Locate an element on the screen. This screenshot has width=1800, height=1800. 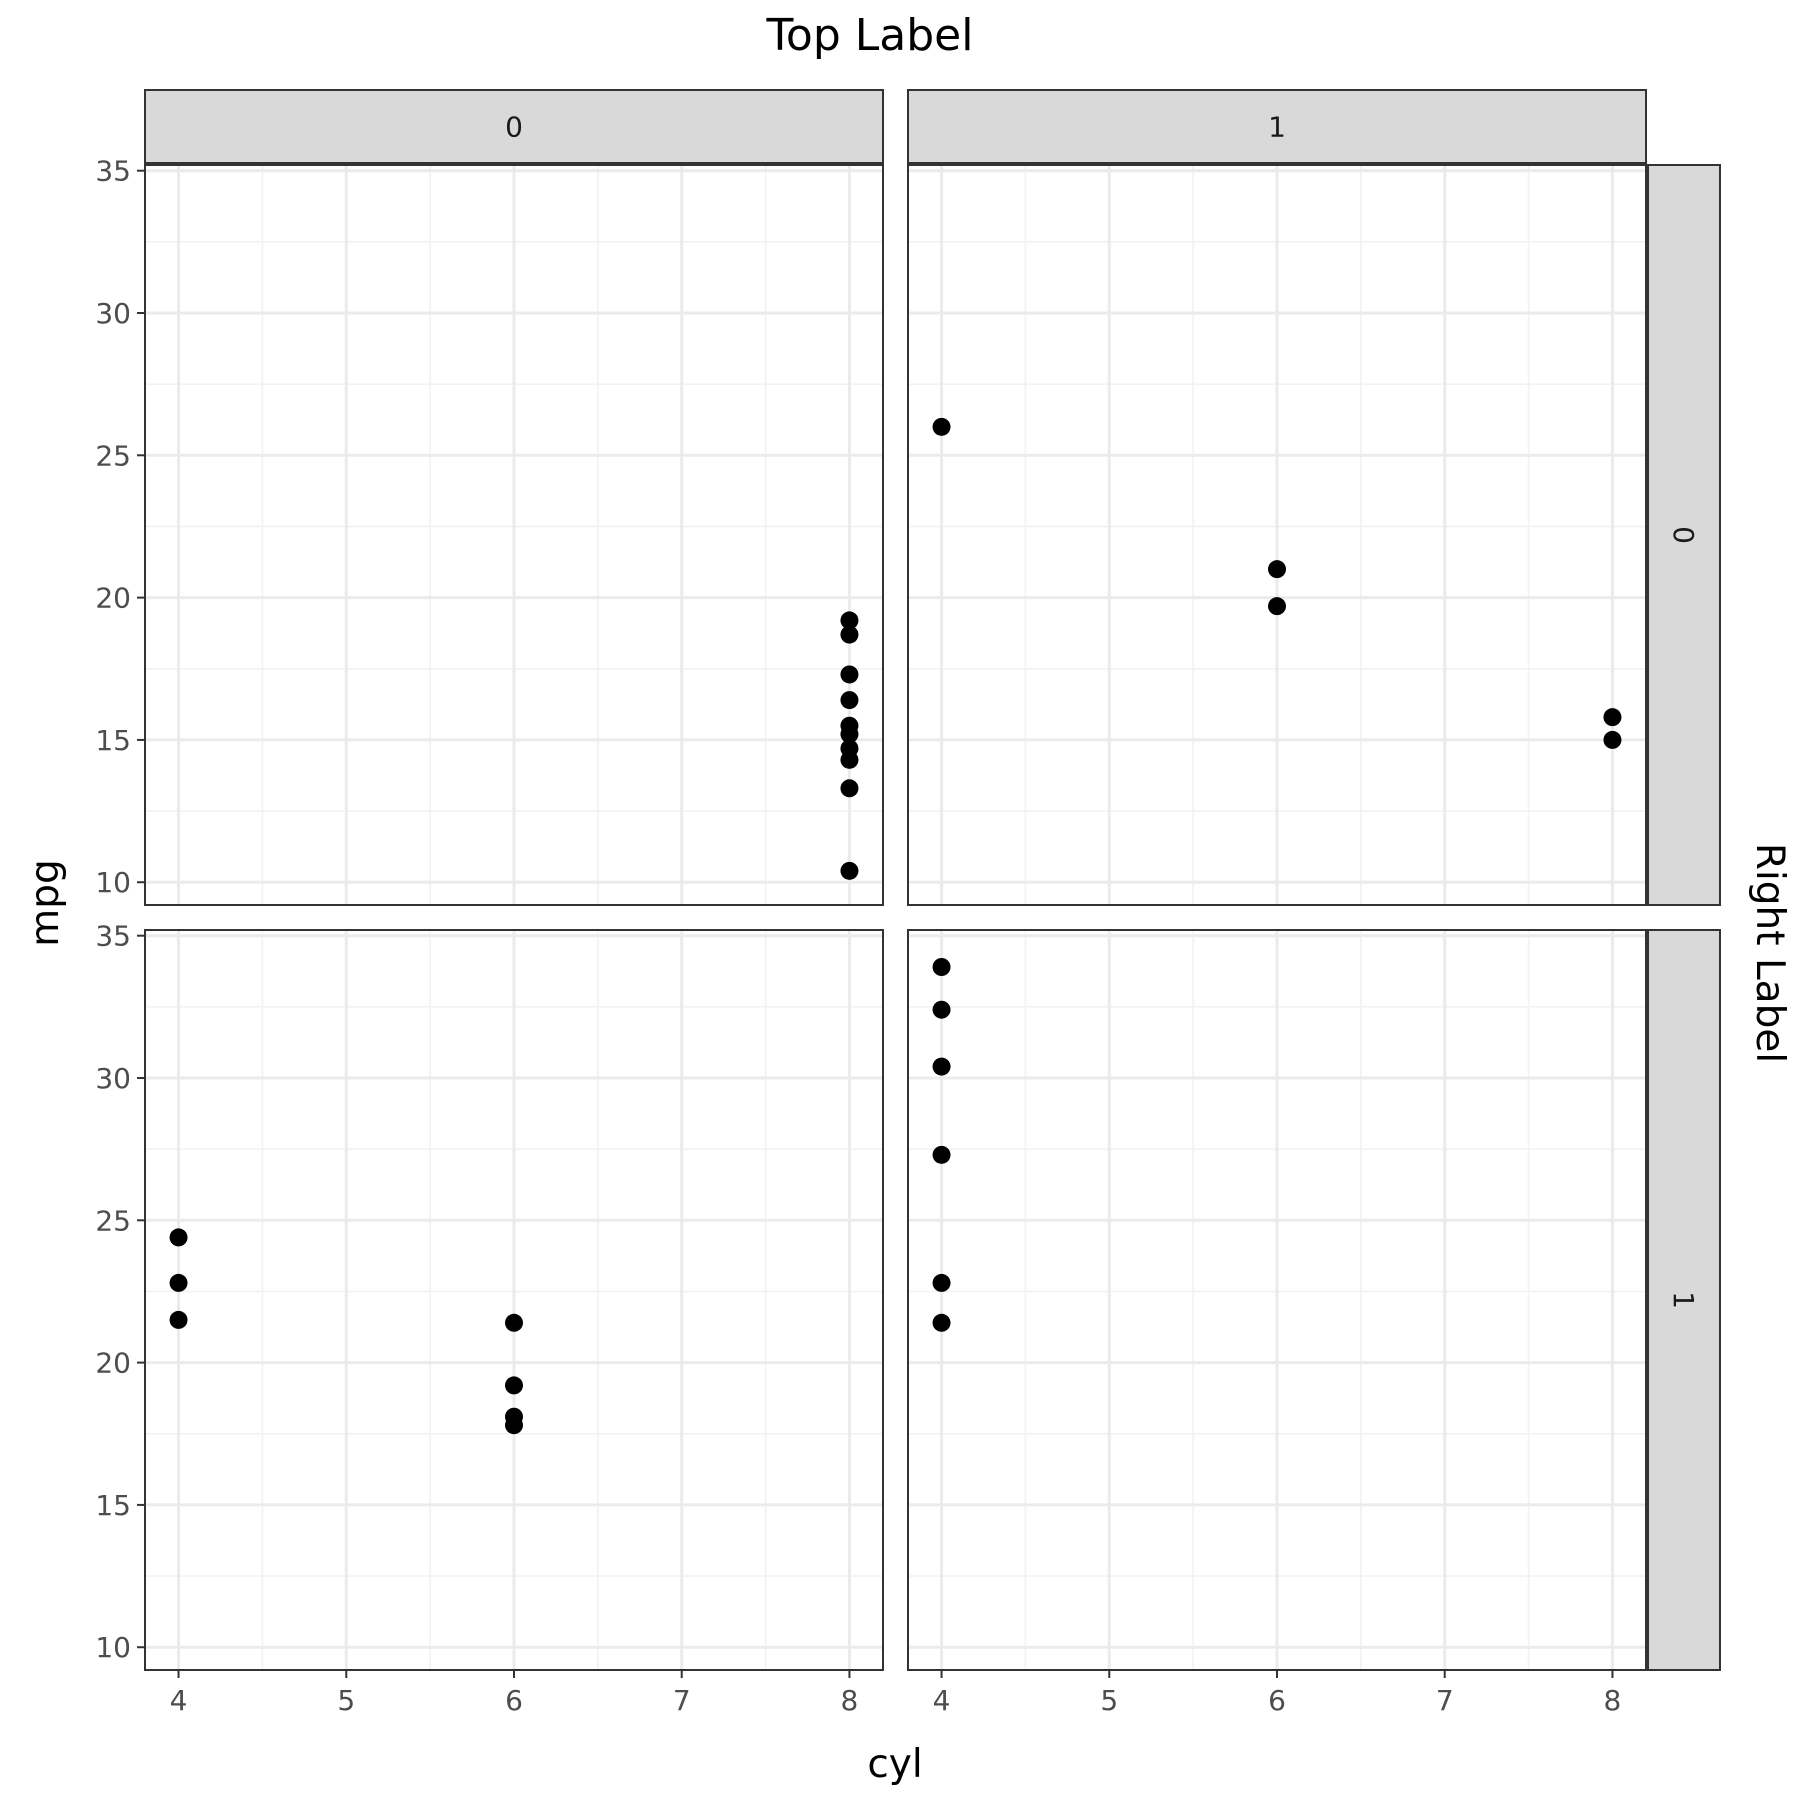
right-facet-title: Right Label is located at coordinates (1769, 953).